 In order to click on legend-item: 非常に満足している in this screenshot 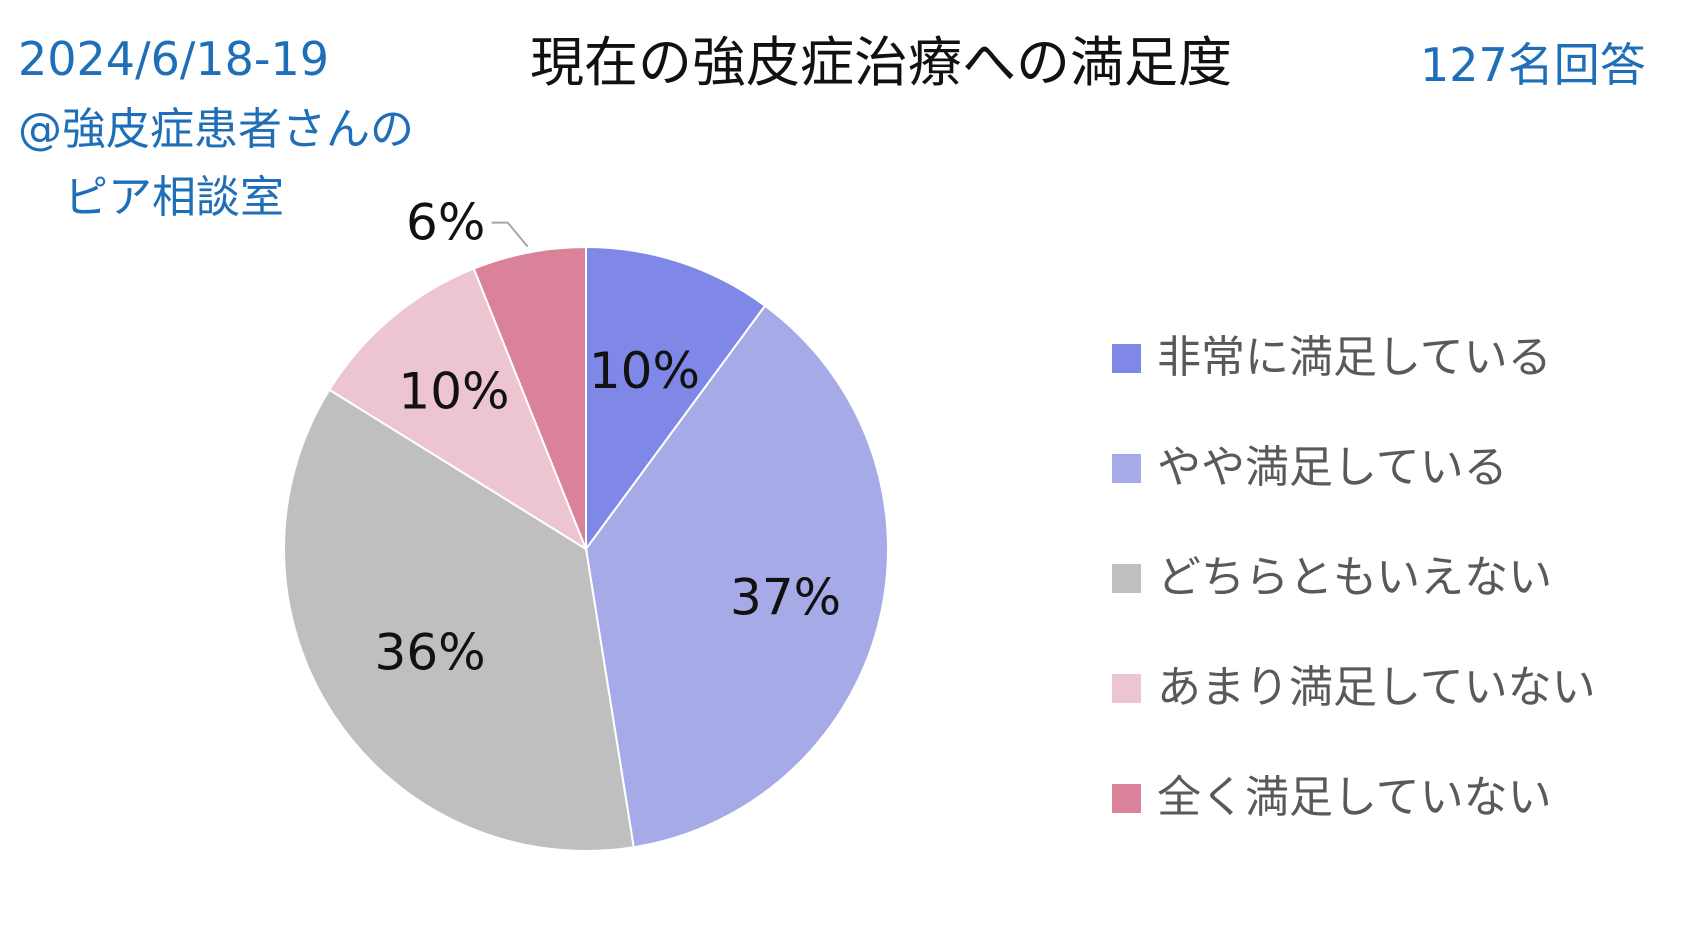, I will do `click(1354, 358)`.